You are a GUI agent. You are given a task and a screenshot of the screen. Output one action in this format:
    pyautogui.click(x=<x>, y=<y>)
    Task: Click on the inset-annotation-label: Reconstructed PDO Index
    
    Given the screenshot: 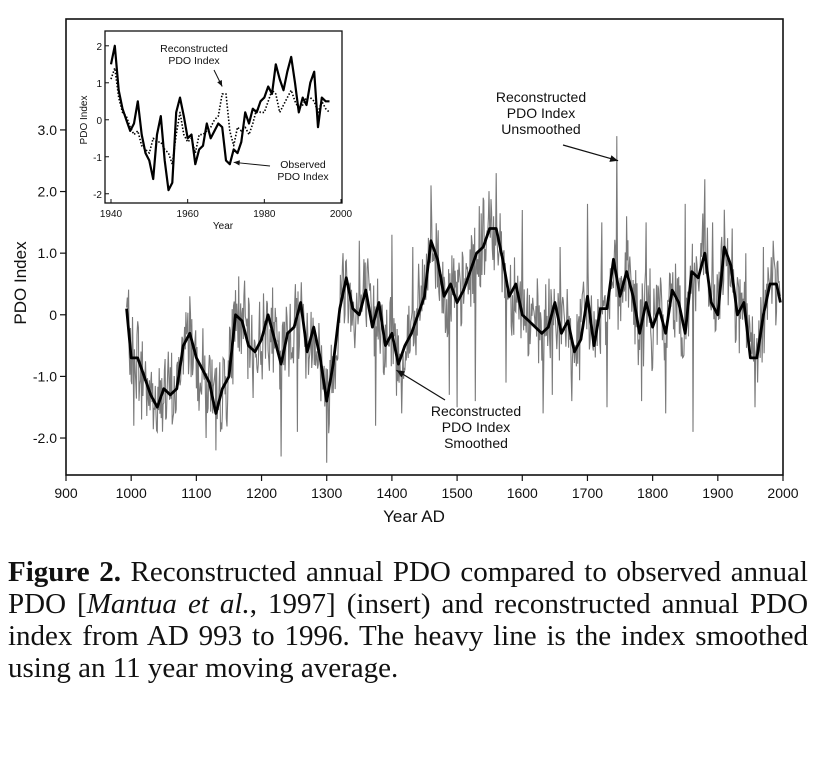 What is the action you would take?
    pyautogui.click(x=194, y=55)
    